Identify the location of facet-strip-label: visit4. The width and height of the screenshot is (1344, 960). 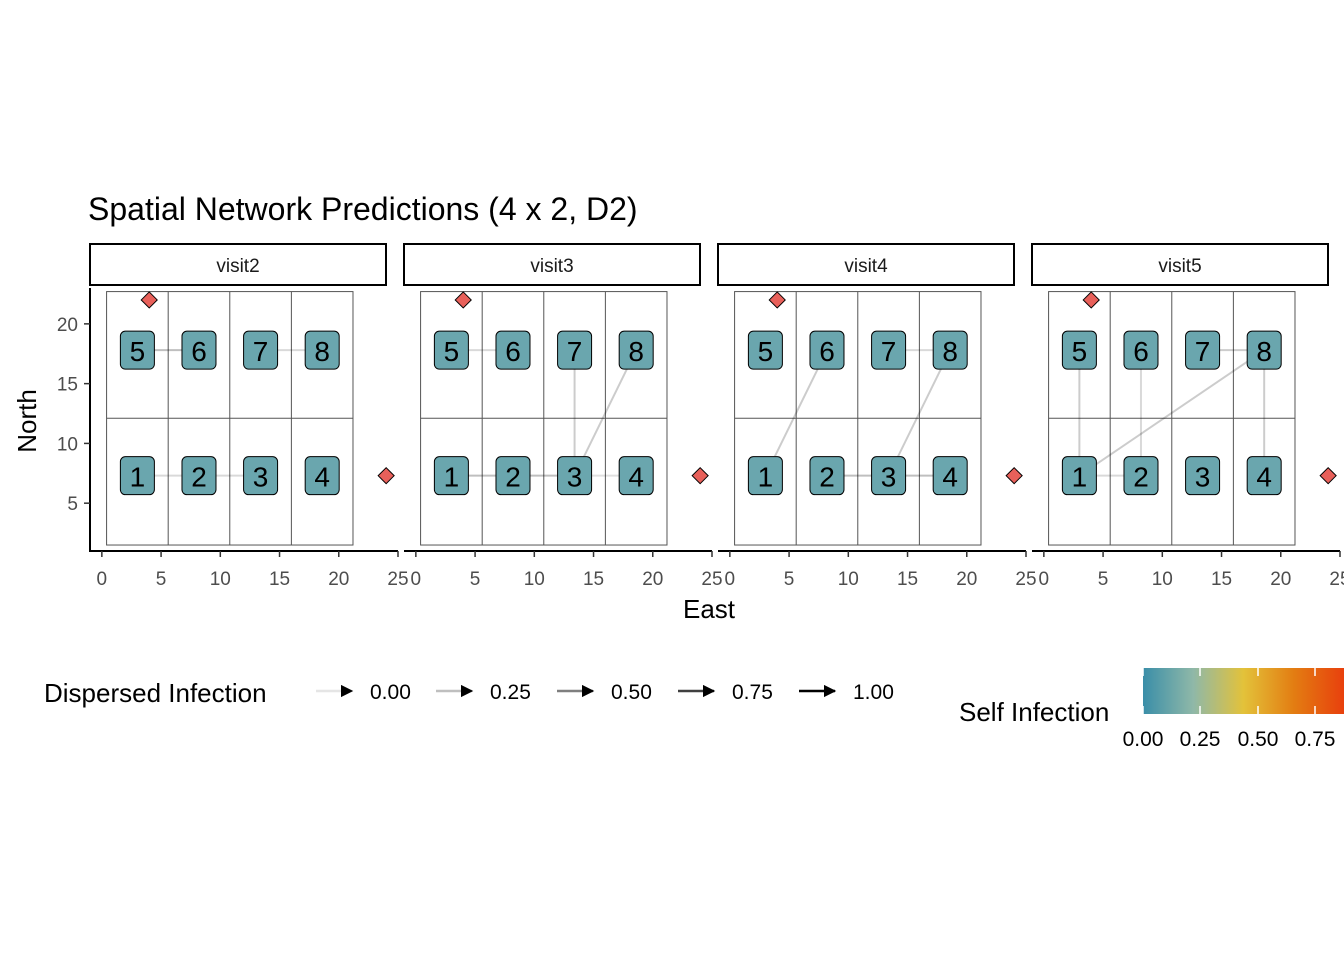
(866, 266).